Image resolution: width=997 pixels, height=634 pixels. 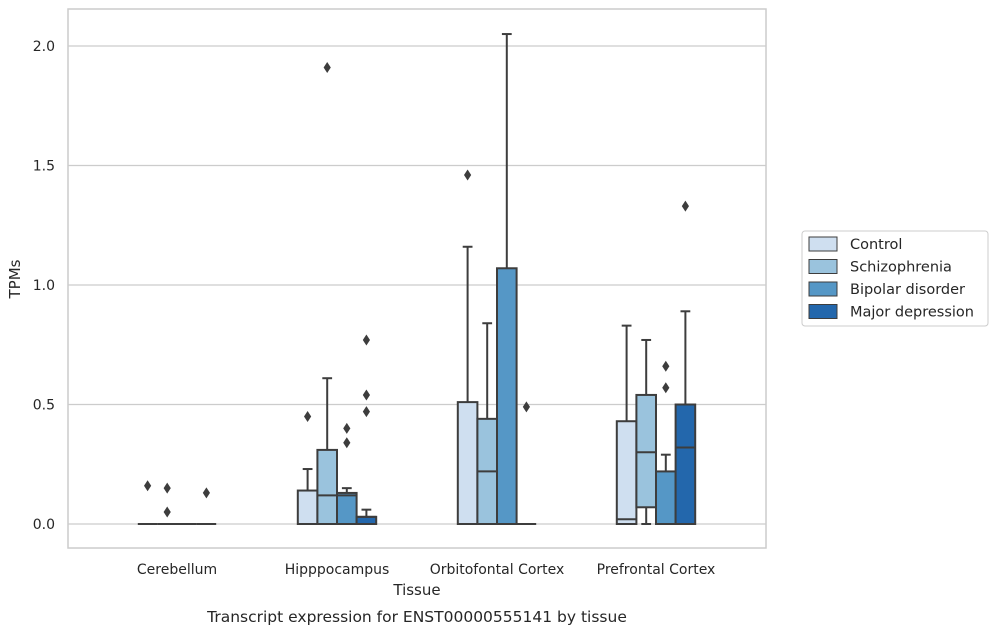 What do you see at coordinates (337, 570) in the screenshot?
I see `x-tick-label: Hipppocampus` at bounding box center [337, 570].